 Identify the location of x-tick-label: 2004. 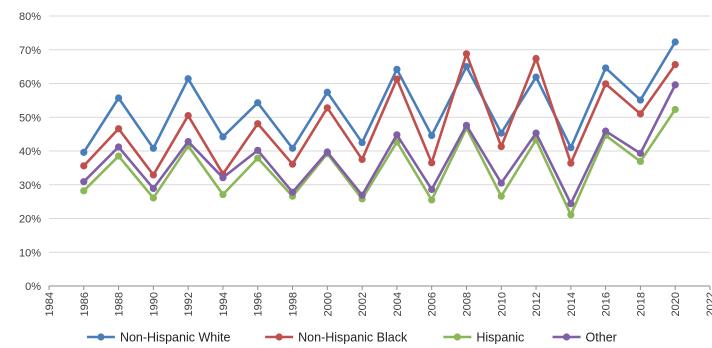
(398, 304).